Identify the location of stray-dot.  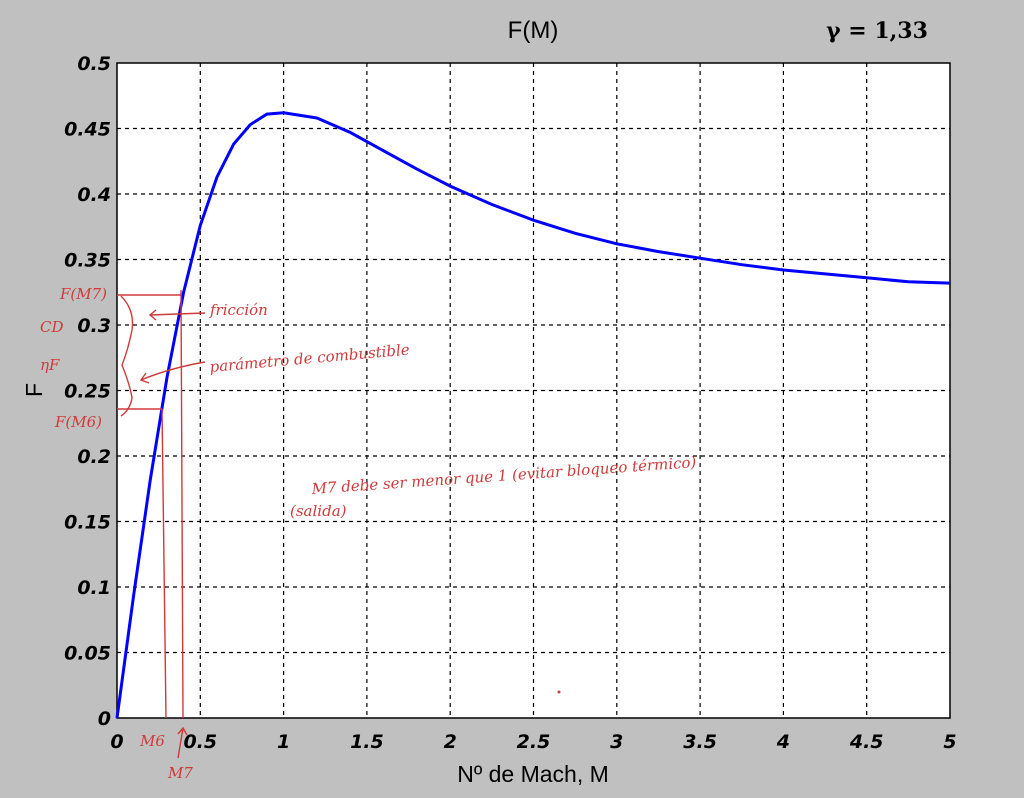
(559, 692).